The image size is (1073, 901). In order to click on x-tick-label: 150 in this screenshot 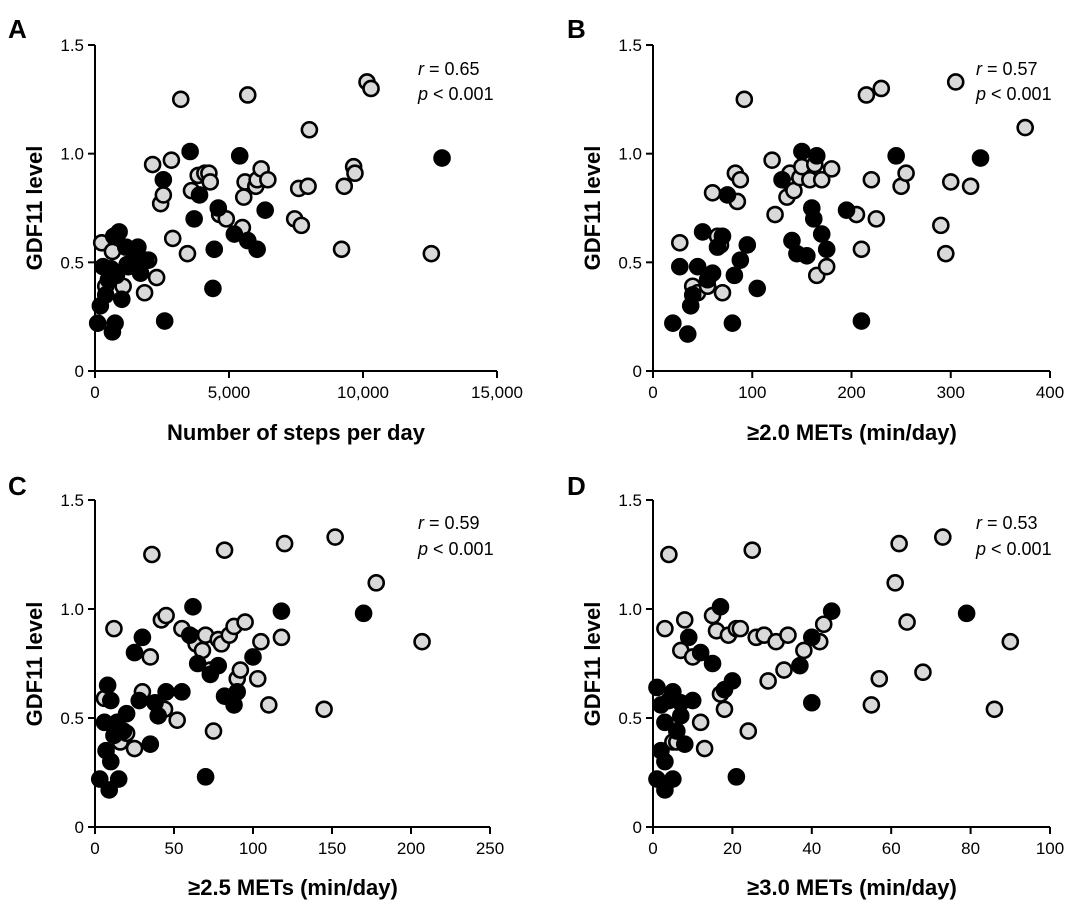, I will do `click(332, 848)`.